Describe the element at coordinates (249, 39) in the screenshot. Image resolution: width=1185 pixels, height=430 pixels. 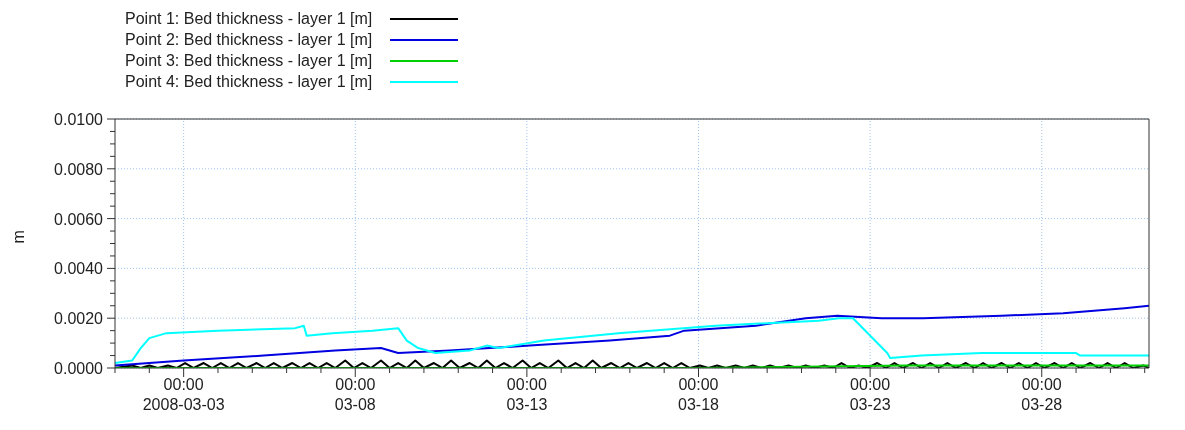
I see `legend-label: Point 2: Bed thickness - layer 1 [m]` at that location.